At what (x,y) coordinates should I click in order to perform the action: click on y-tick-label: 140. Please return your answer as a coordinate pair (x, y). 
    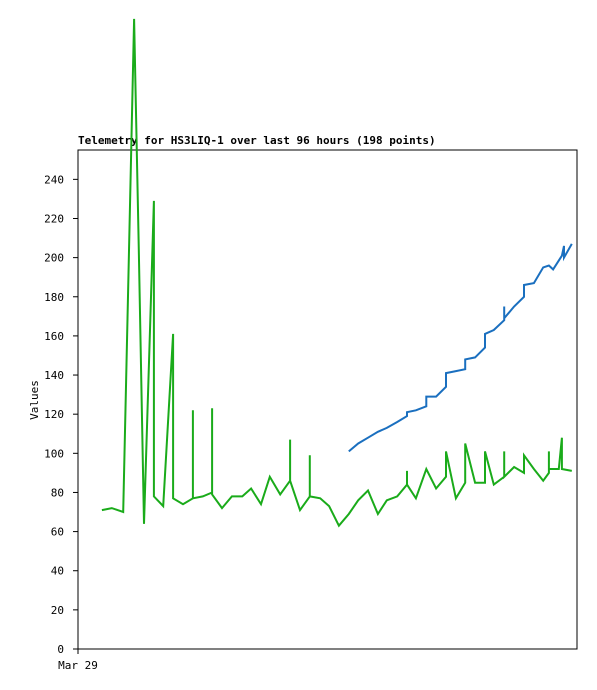
    Looking at the image, I should click on (54, 375).